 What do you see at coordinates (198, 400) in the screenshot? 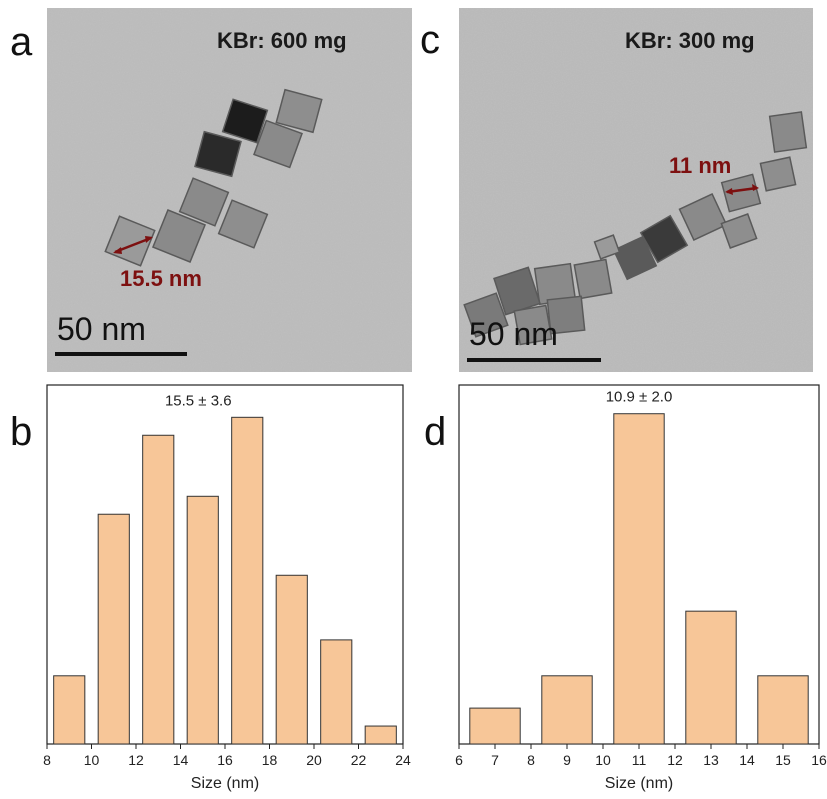
I see `stat-annotation: 15.5 ± 3.6` at bounding box center [198, 400].